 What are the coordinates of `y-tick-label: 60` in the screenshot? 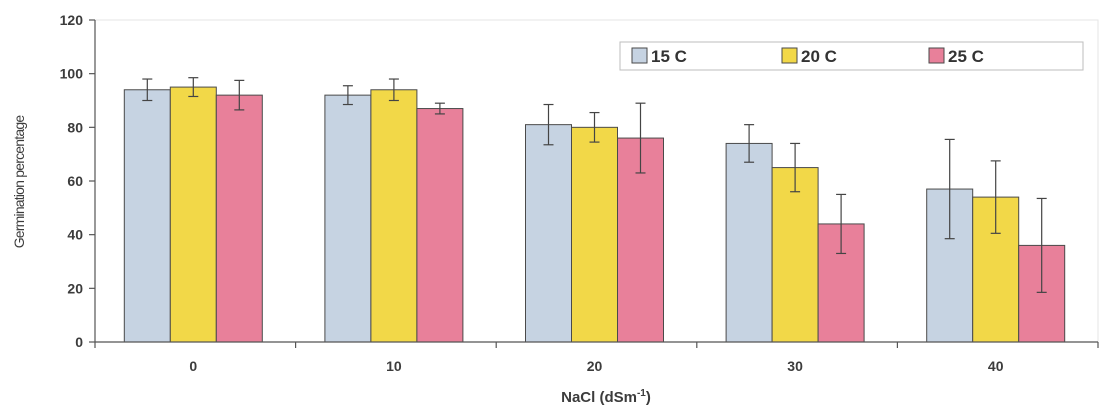 It's located at (75, 181).